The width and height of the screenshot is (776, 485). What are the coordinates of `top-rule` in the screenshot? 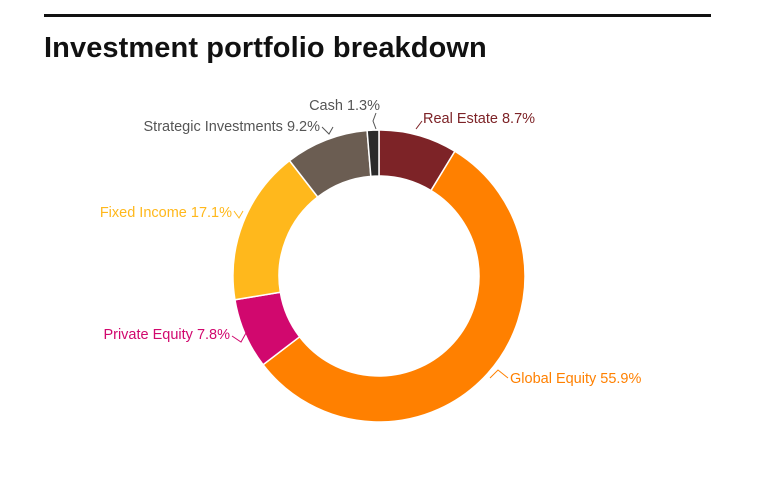 It's located at (377, 15).